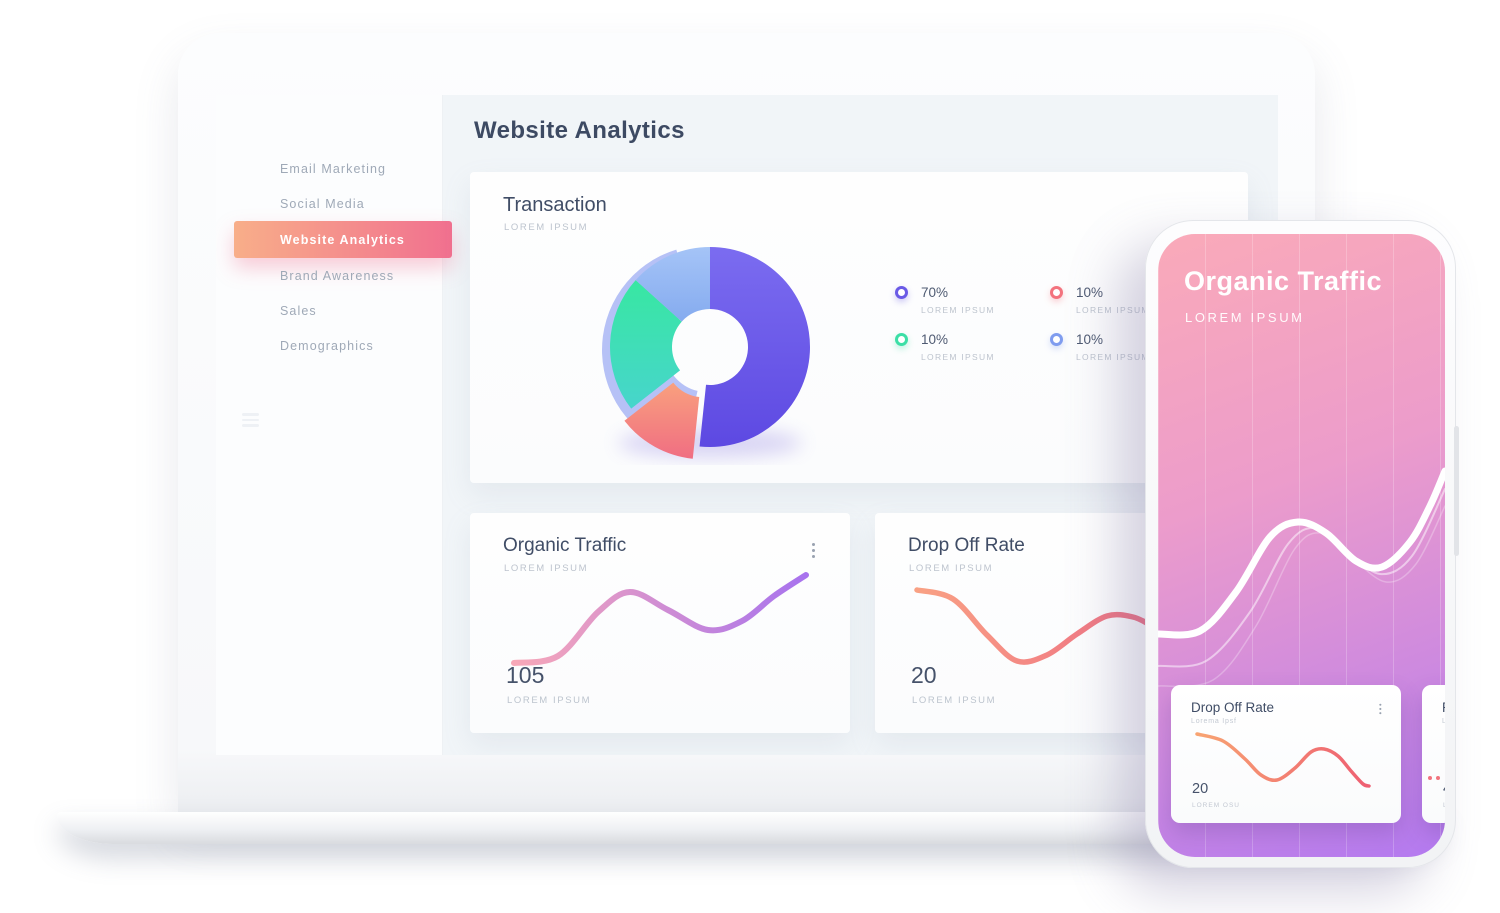 The height and width of the screenshot is (913, 1500). What do you see at coordinates (1434, 778) in the screenshot?
I see `dotted-line-fragment` at bounding box center [1434, 778].